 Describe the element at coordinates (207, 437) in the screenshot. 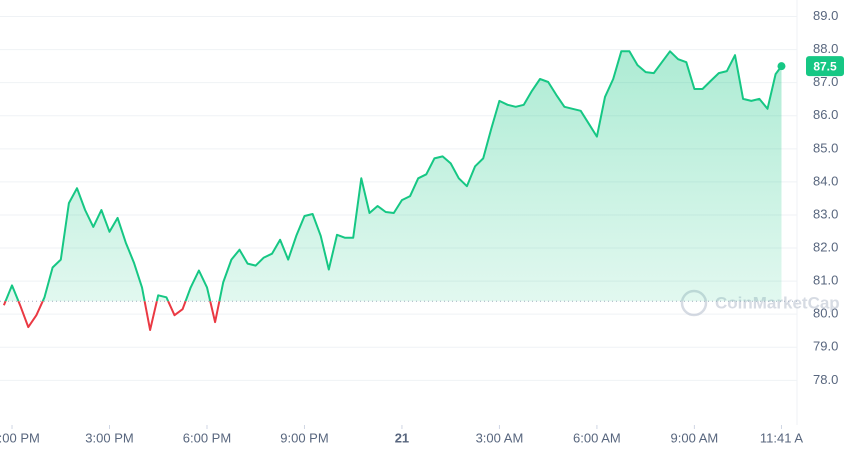

I see `x-tick-label: 6:00 PM` at that location.